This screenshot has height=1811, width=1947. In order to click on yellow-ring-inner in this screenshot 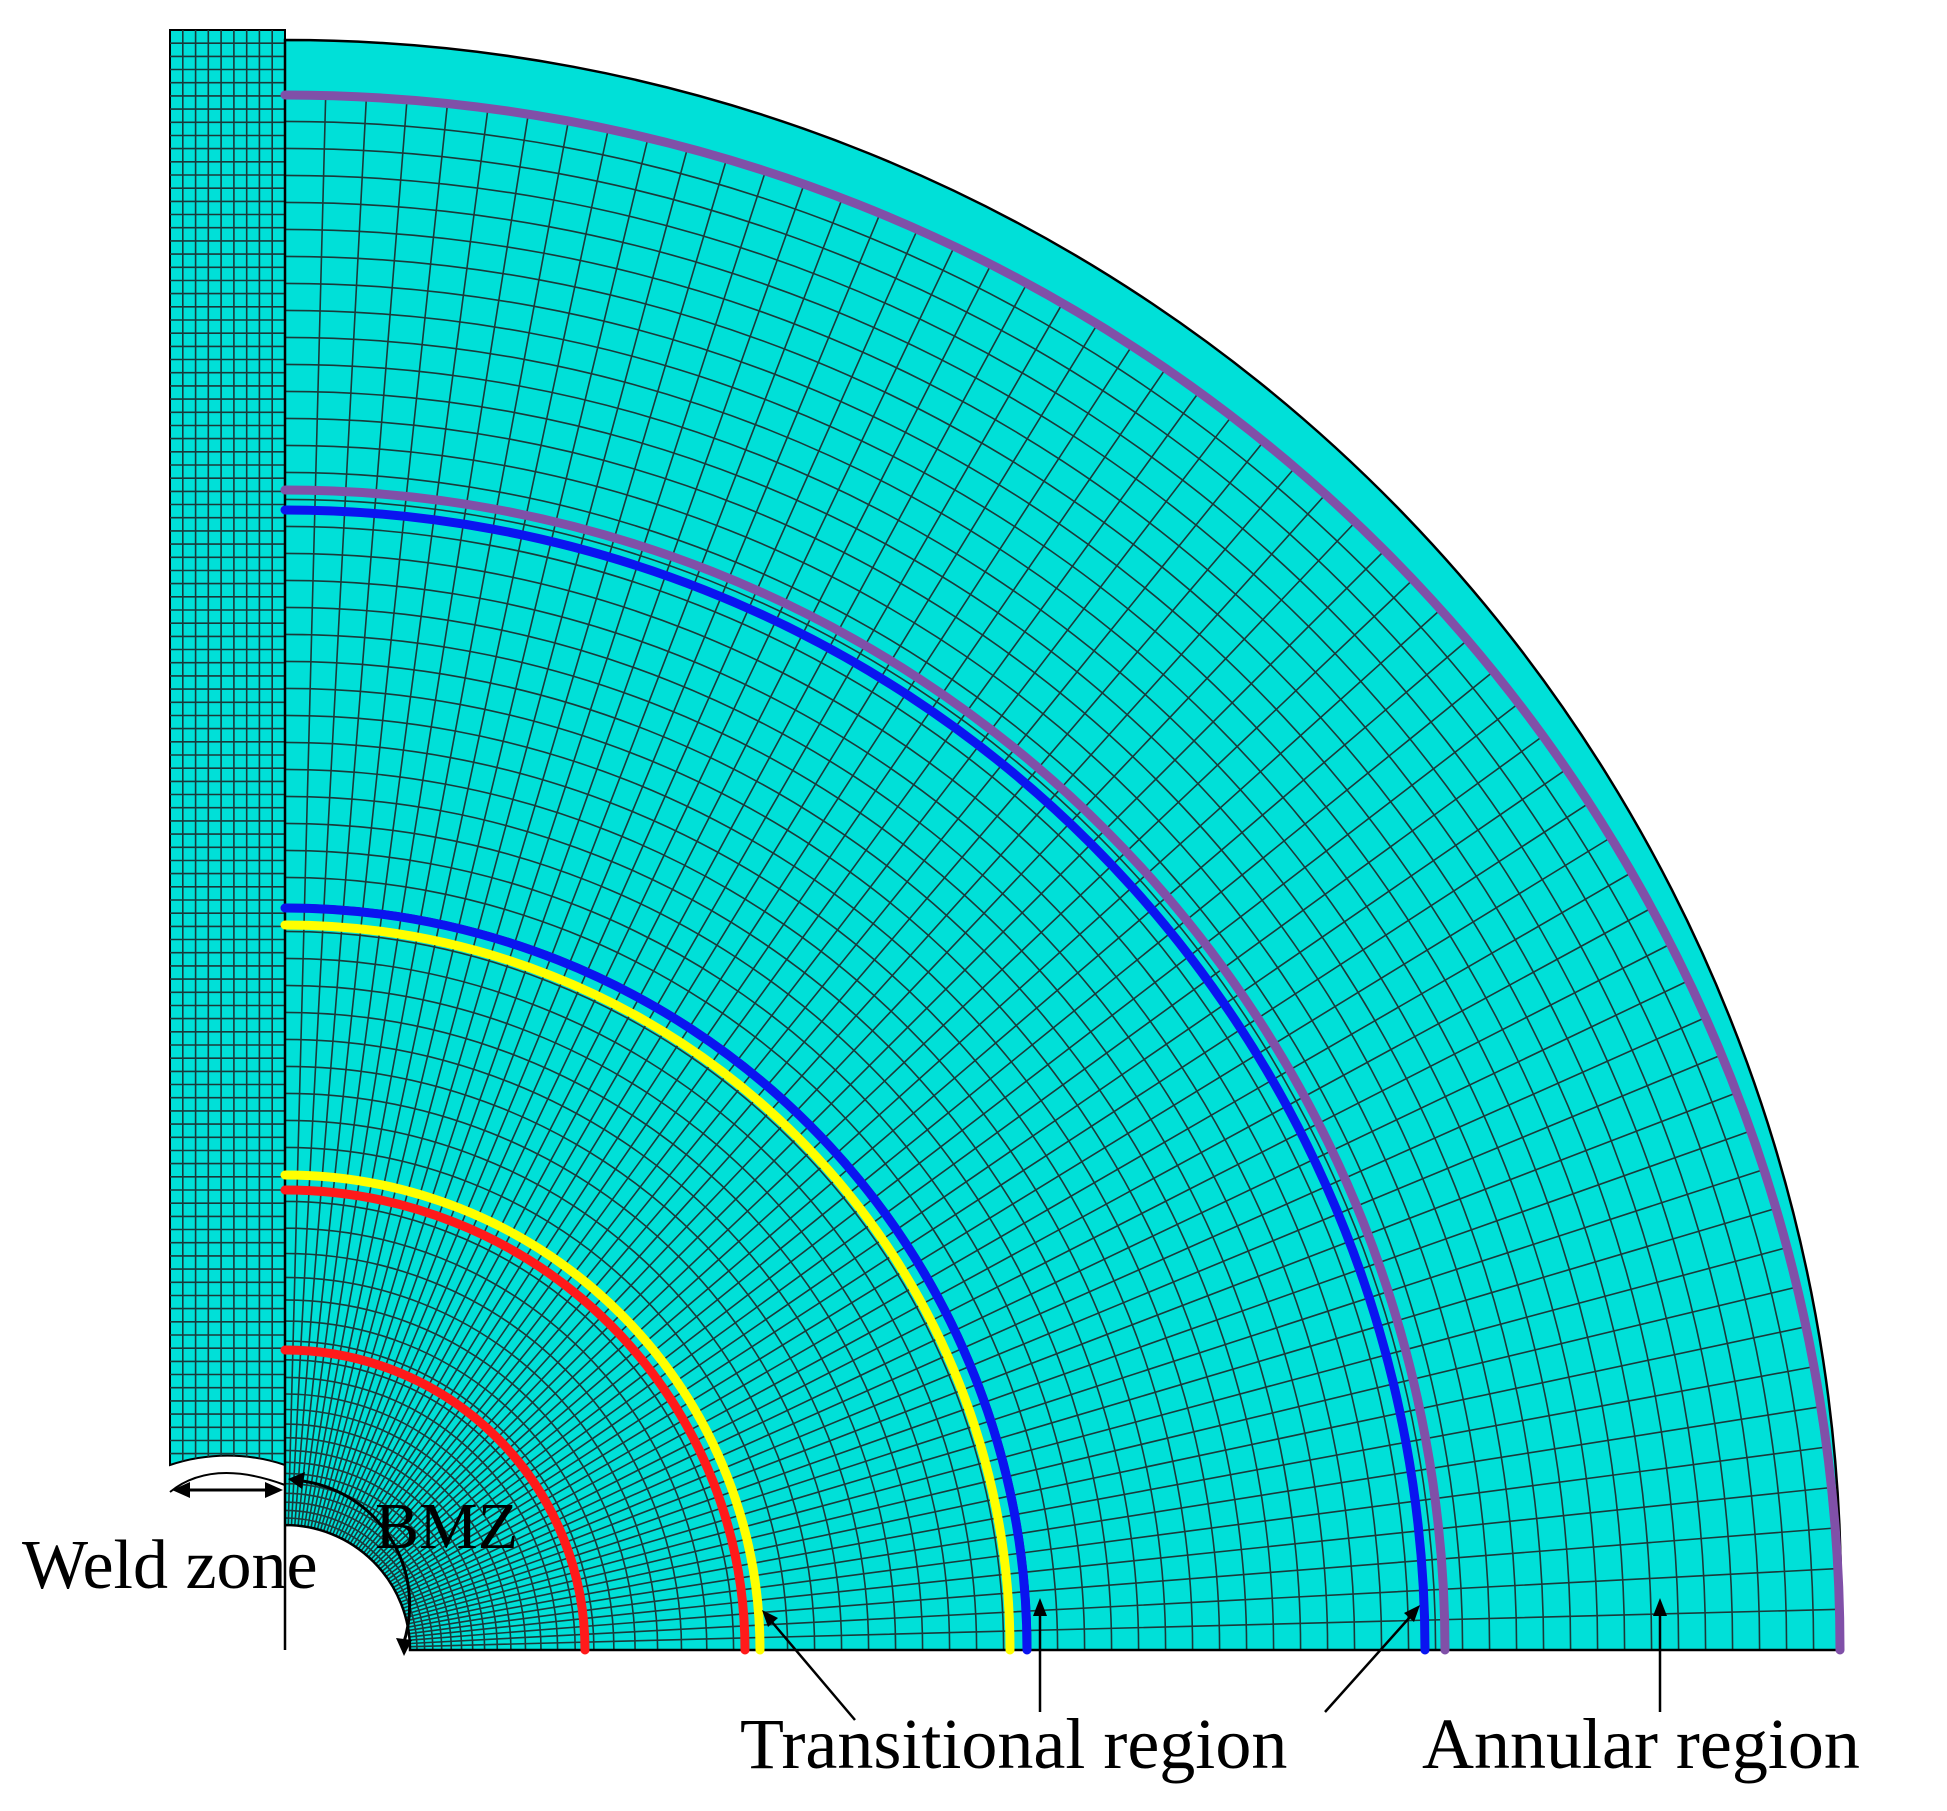, I will do `click(522, 1412)`.